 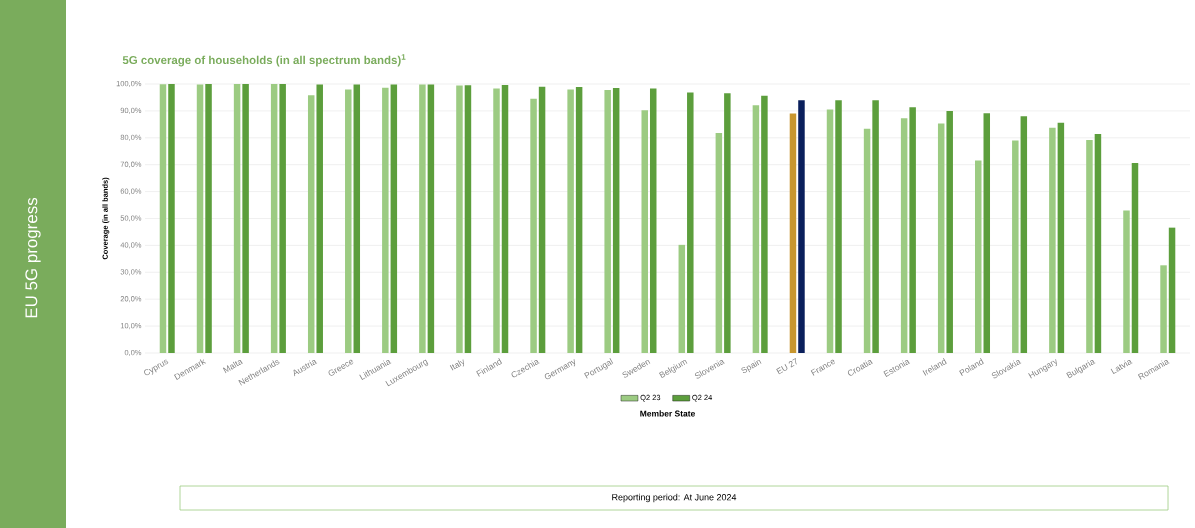 What do you see at coordinates (751, 366) in the screenshot?
I see `x-tick-label: Spain` at bounding box center [751, 366].